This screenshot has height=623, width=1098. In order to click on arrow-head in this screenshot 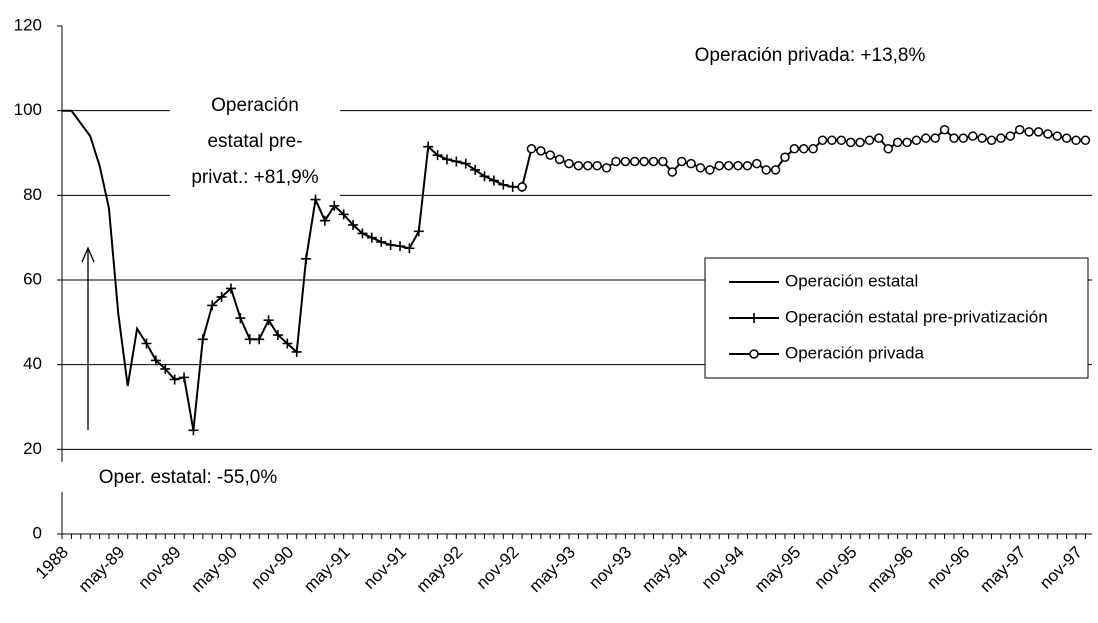, I will do `click(88, 254)`.